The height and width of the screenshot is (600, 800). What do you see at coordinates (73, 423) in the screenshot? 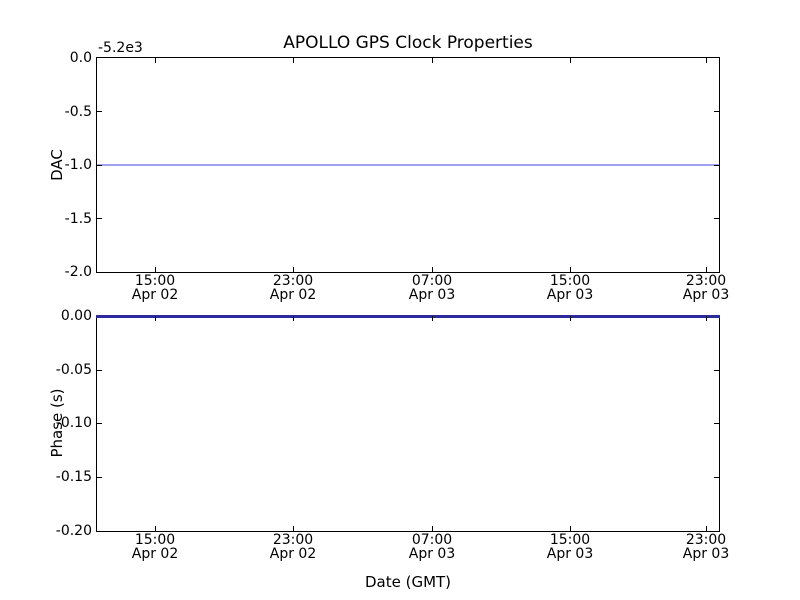
I see `y-tick-label: -0.10` at bounding box center [73, 423].